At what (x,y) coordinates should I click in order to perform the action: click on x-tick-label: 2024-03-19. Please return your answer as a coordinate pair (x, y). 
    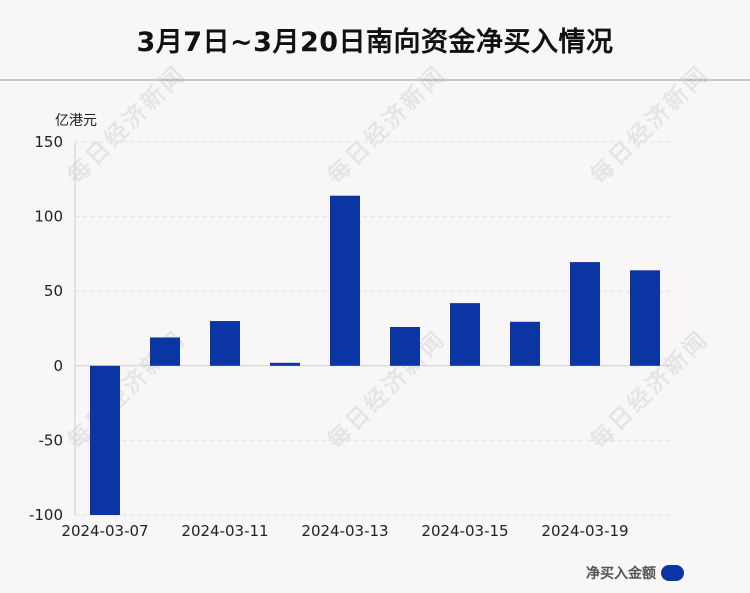
    Looking at the image, I should click on (584, 531).